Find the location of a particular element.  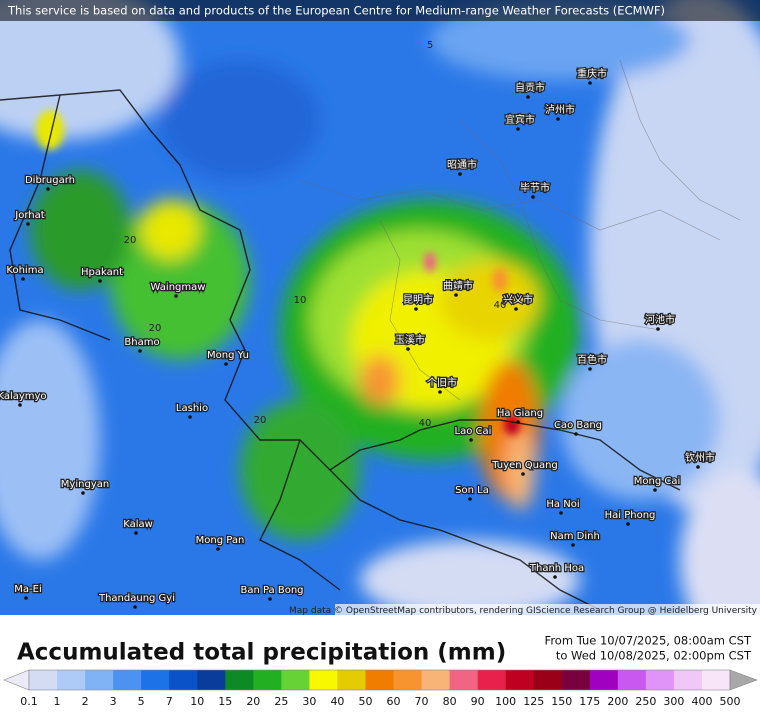

place-label: Waingmaw is located at coordinates (178, 287).